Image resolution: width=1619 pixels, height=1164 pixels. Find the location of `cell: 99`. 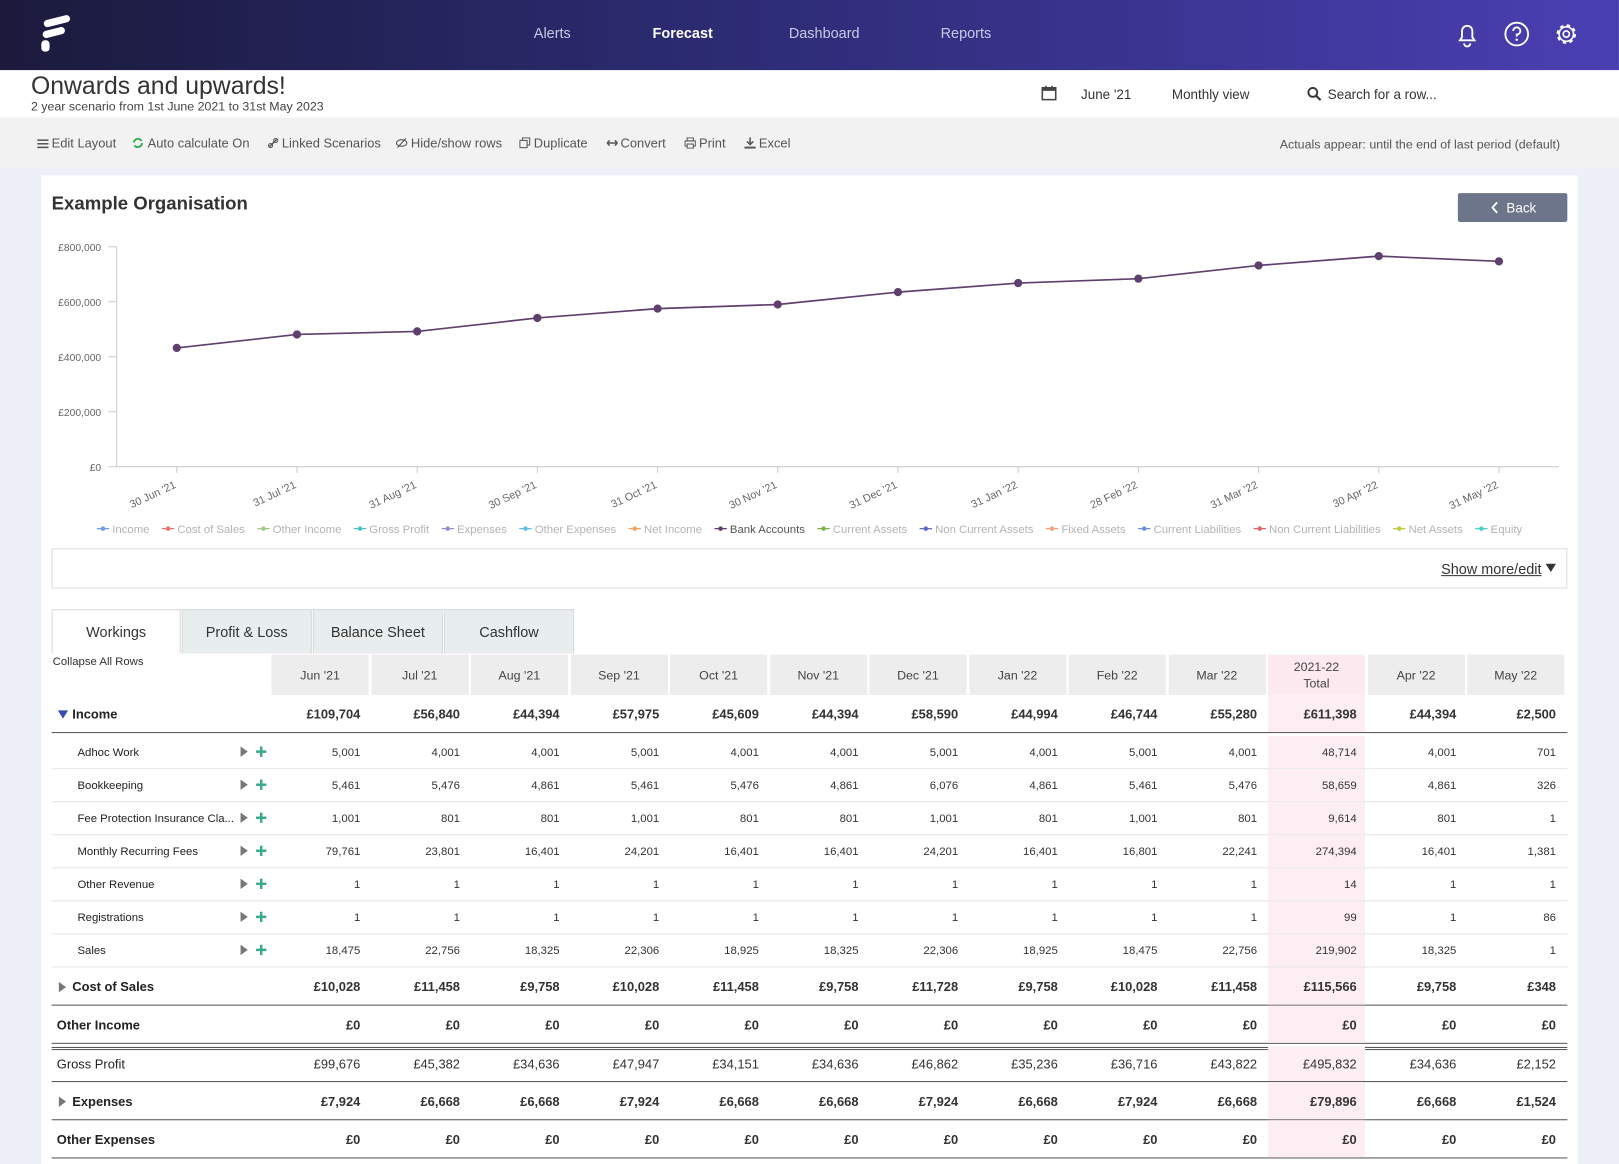

cell: 99 is located at coordinates (1350, 918).